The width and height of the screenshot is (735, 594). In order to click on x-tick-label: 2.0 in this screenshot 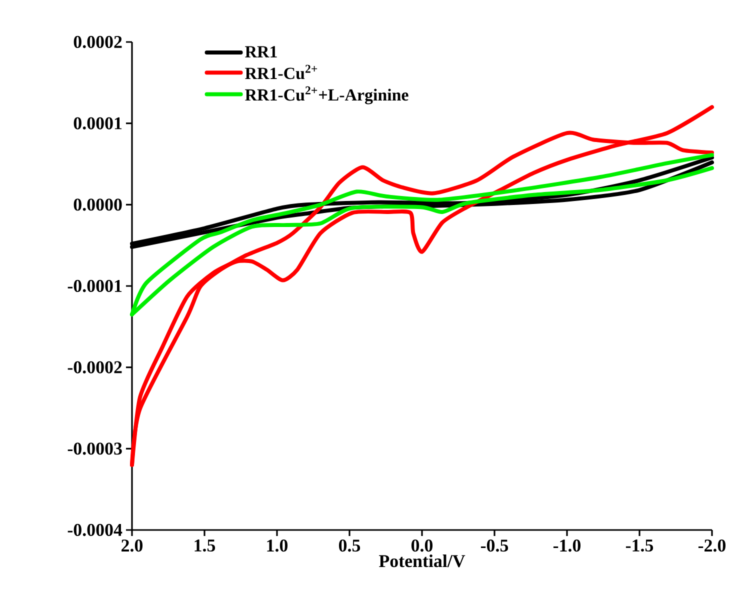, I will do `click(132, 546)`.